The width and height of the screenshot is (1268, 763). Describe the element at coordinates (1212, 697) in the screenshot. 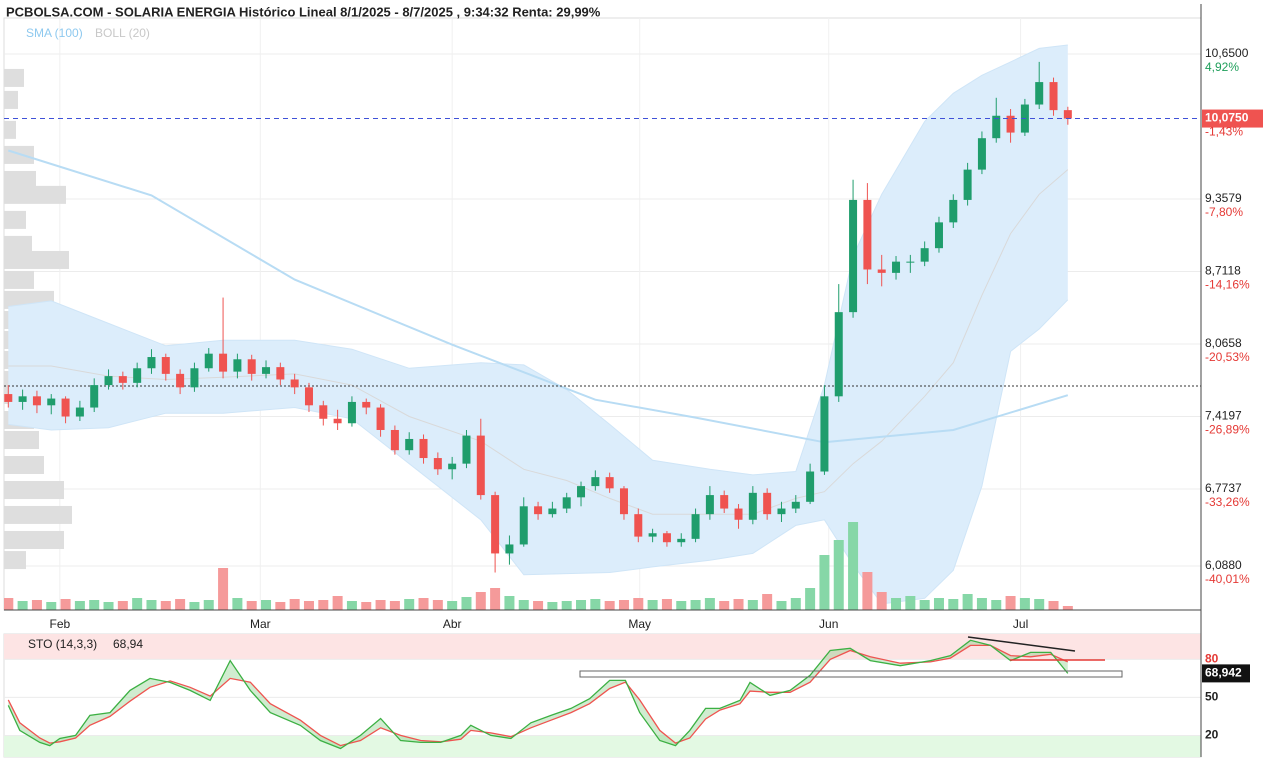

I see `y-tick-label: 50` at that location.